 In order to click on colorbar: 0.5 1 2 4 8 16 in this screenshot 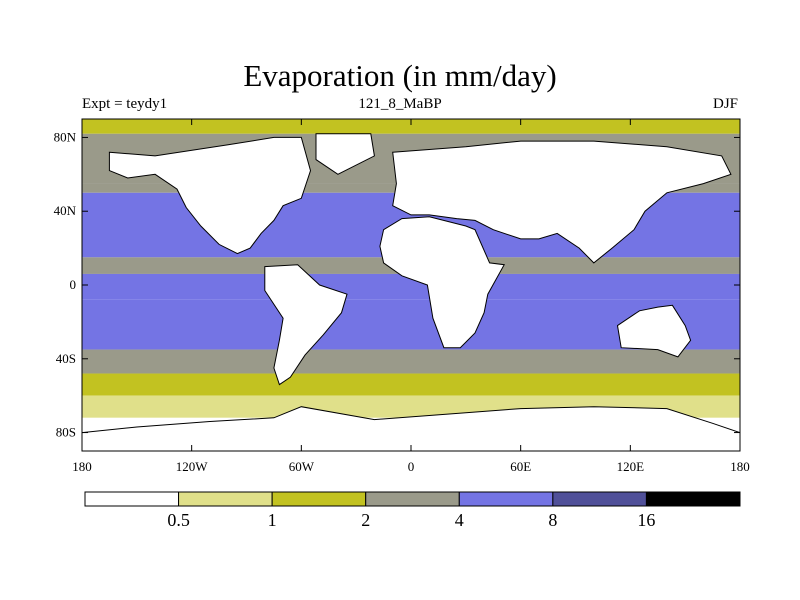, I will do `click(412, 510)`.